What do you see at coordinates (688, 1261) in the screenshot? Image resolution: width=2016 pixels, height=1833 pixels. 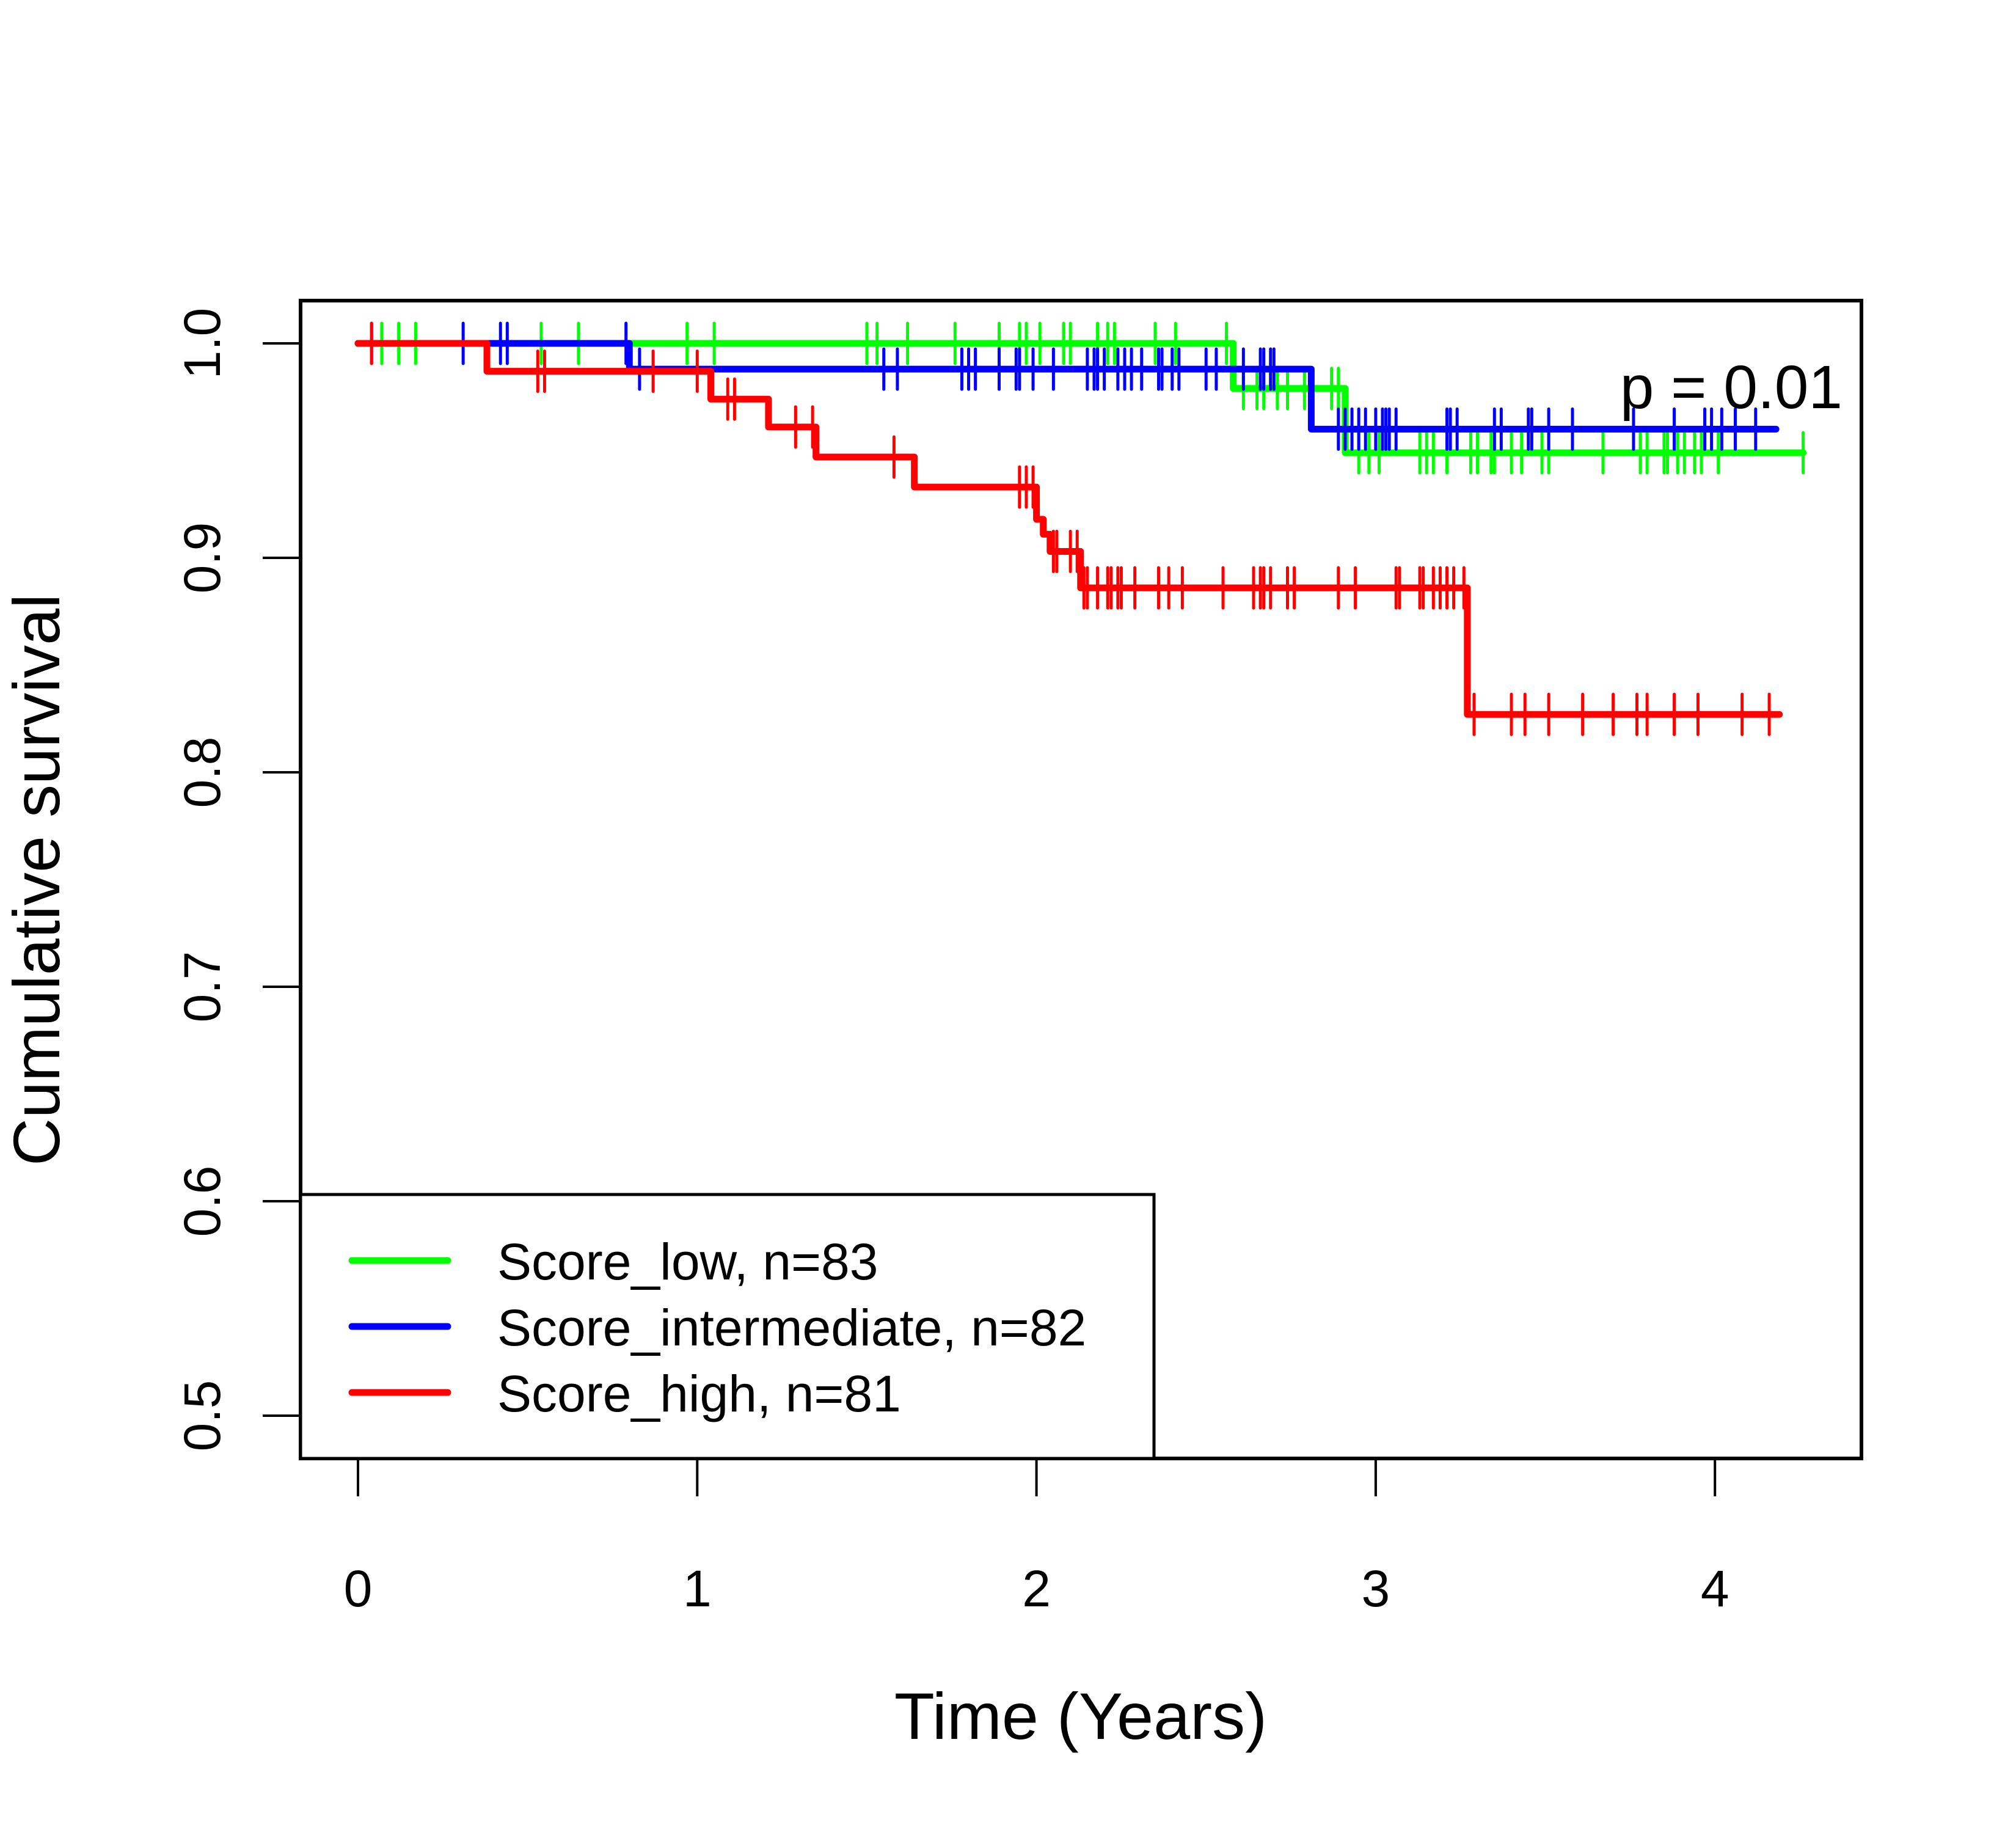 I see `legend-label-score-low: Score_low, n=83` at bounding box center [688, 1261].